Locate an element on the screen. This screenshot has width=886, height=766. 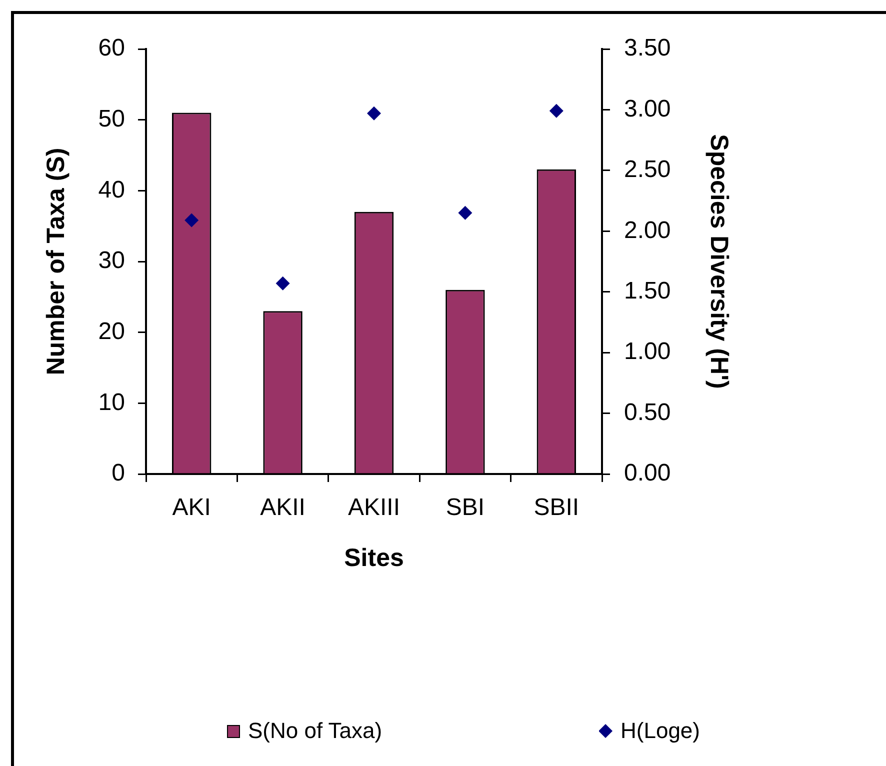
x-axis-title: Sites is located at coordinates (374, 558).